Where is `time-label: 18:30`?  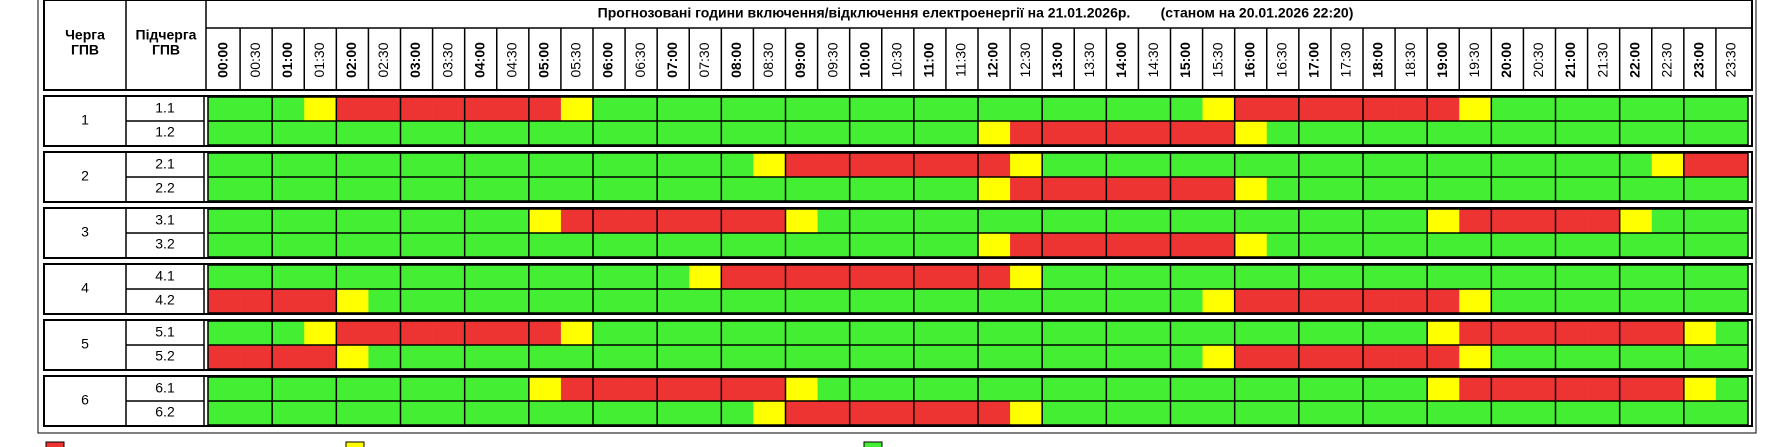
time-label: 18:30 is located at coordinates (1410, 59).